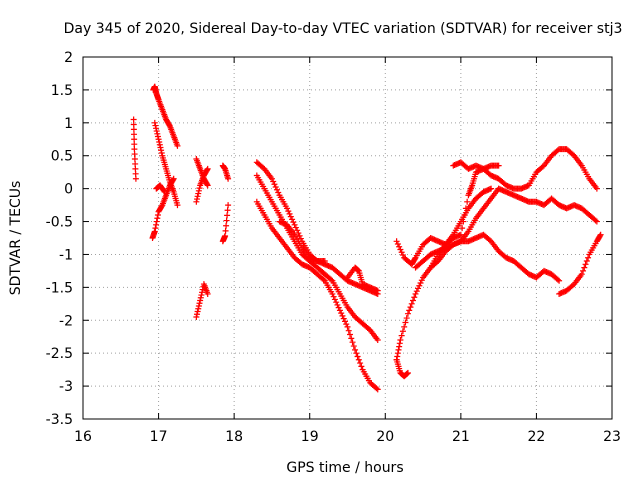 Image resolution: width=640 pixels, height=480 pixels. I want to click on x-axis-label: GPS time / hours, so click(344, 468).